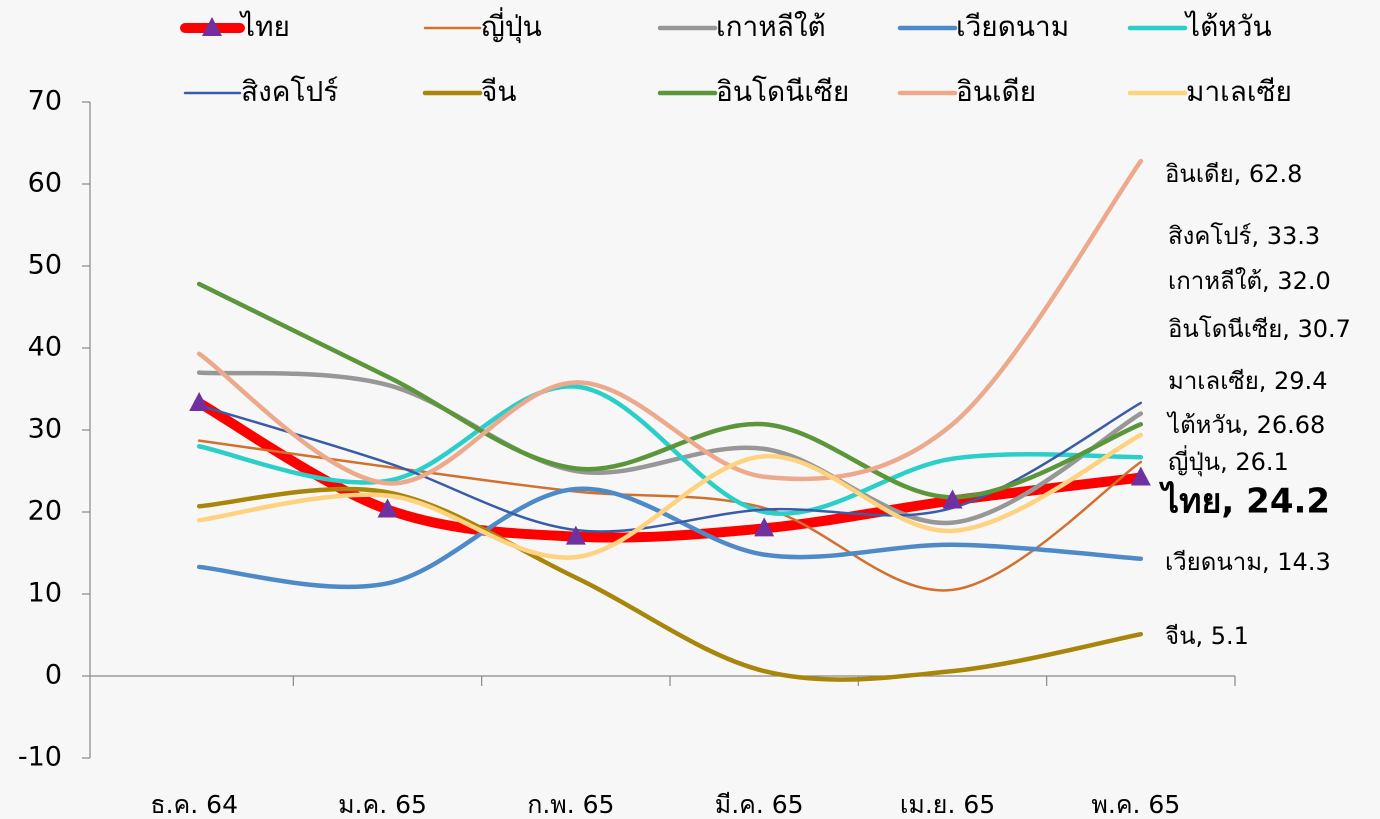 This screenshot has width=1380, height=819. Describe the element at coordinates (212, 26) in the screenshot. I see `legend-marker` at that location.